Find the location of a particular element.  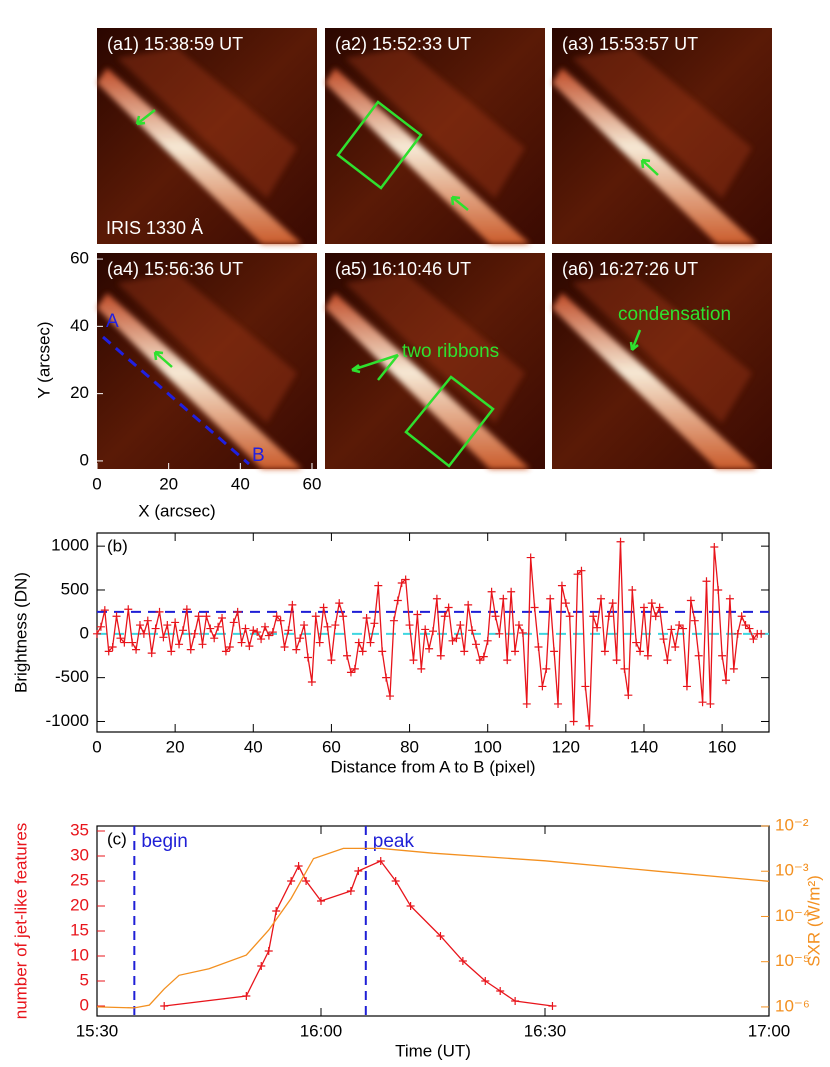

instrument-label: IRIS 1330 Å is located at coordinates (154, 228).